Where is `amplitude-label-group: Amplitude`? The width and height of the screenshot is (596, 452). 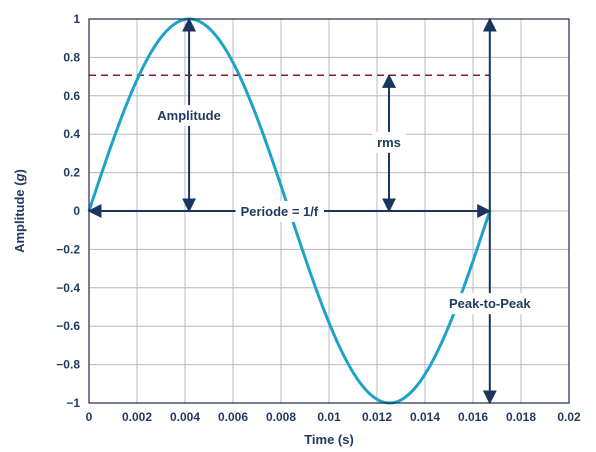
amplitude-label-group: Amplitude is located at coordinates (189, 115).